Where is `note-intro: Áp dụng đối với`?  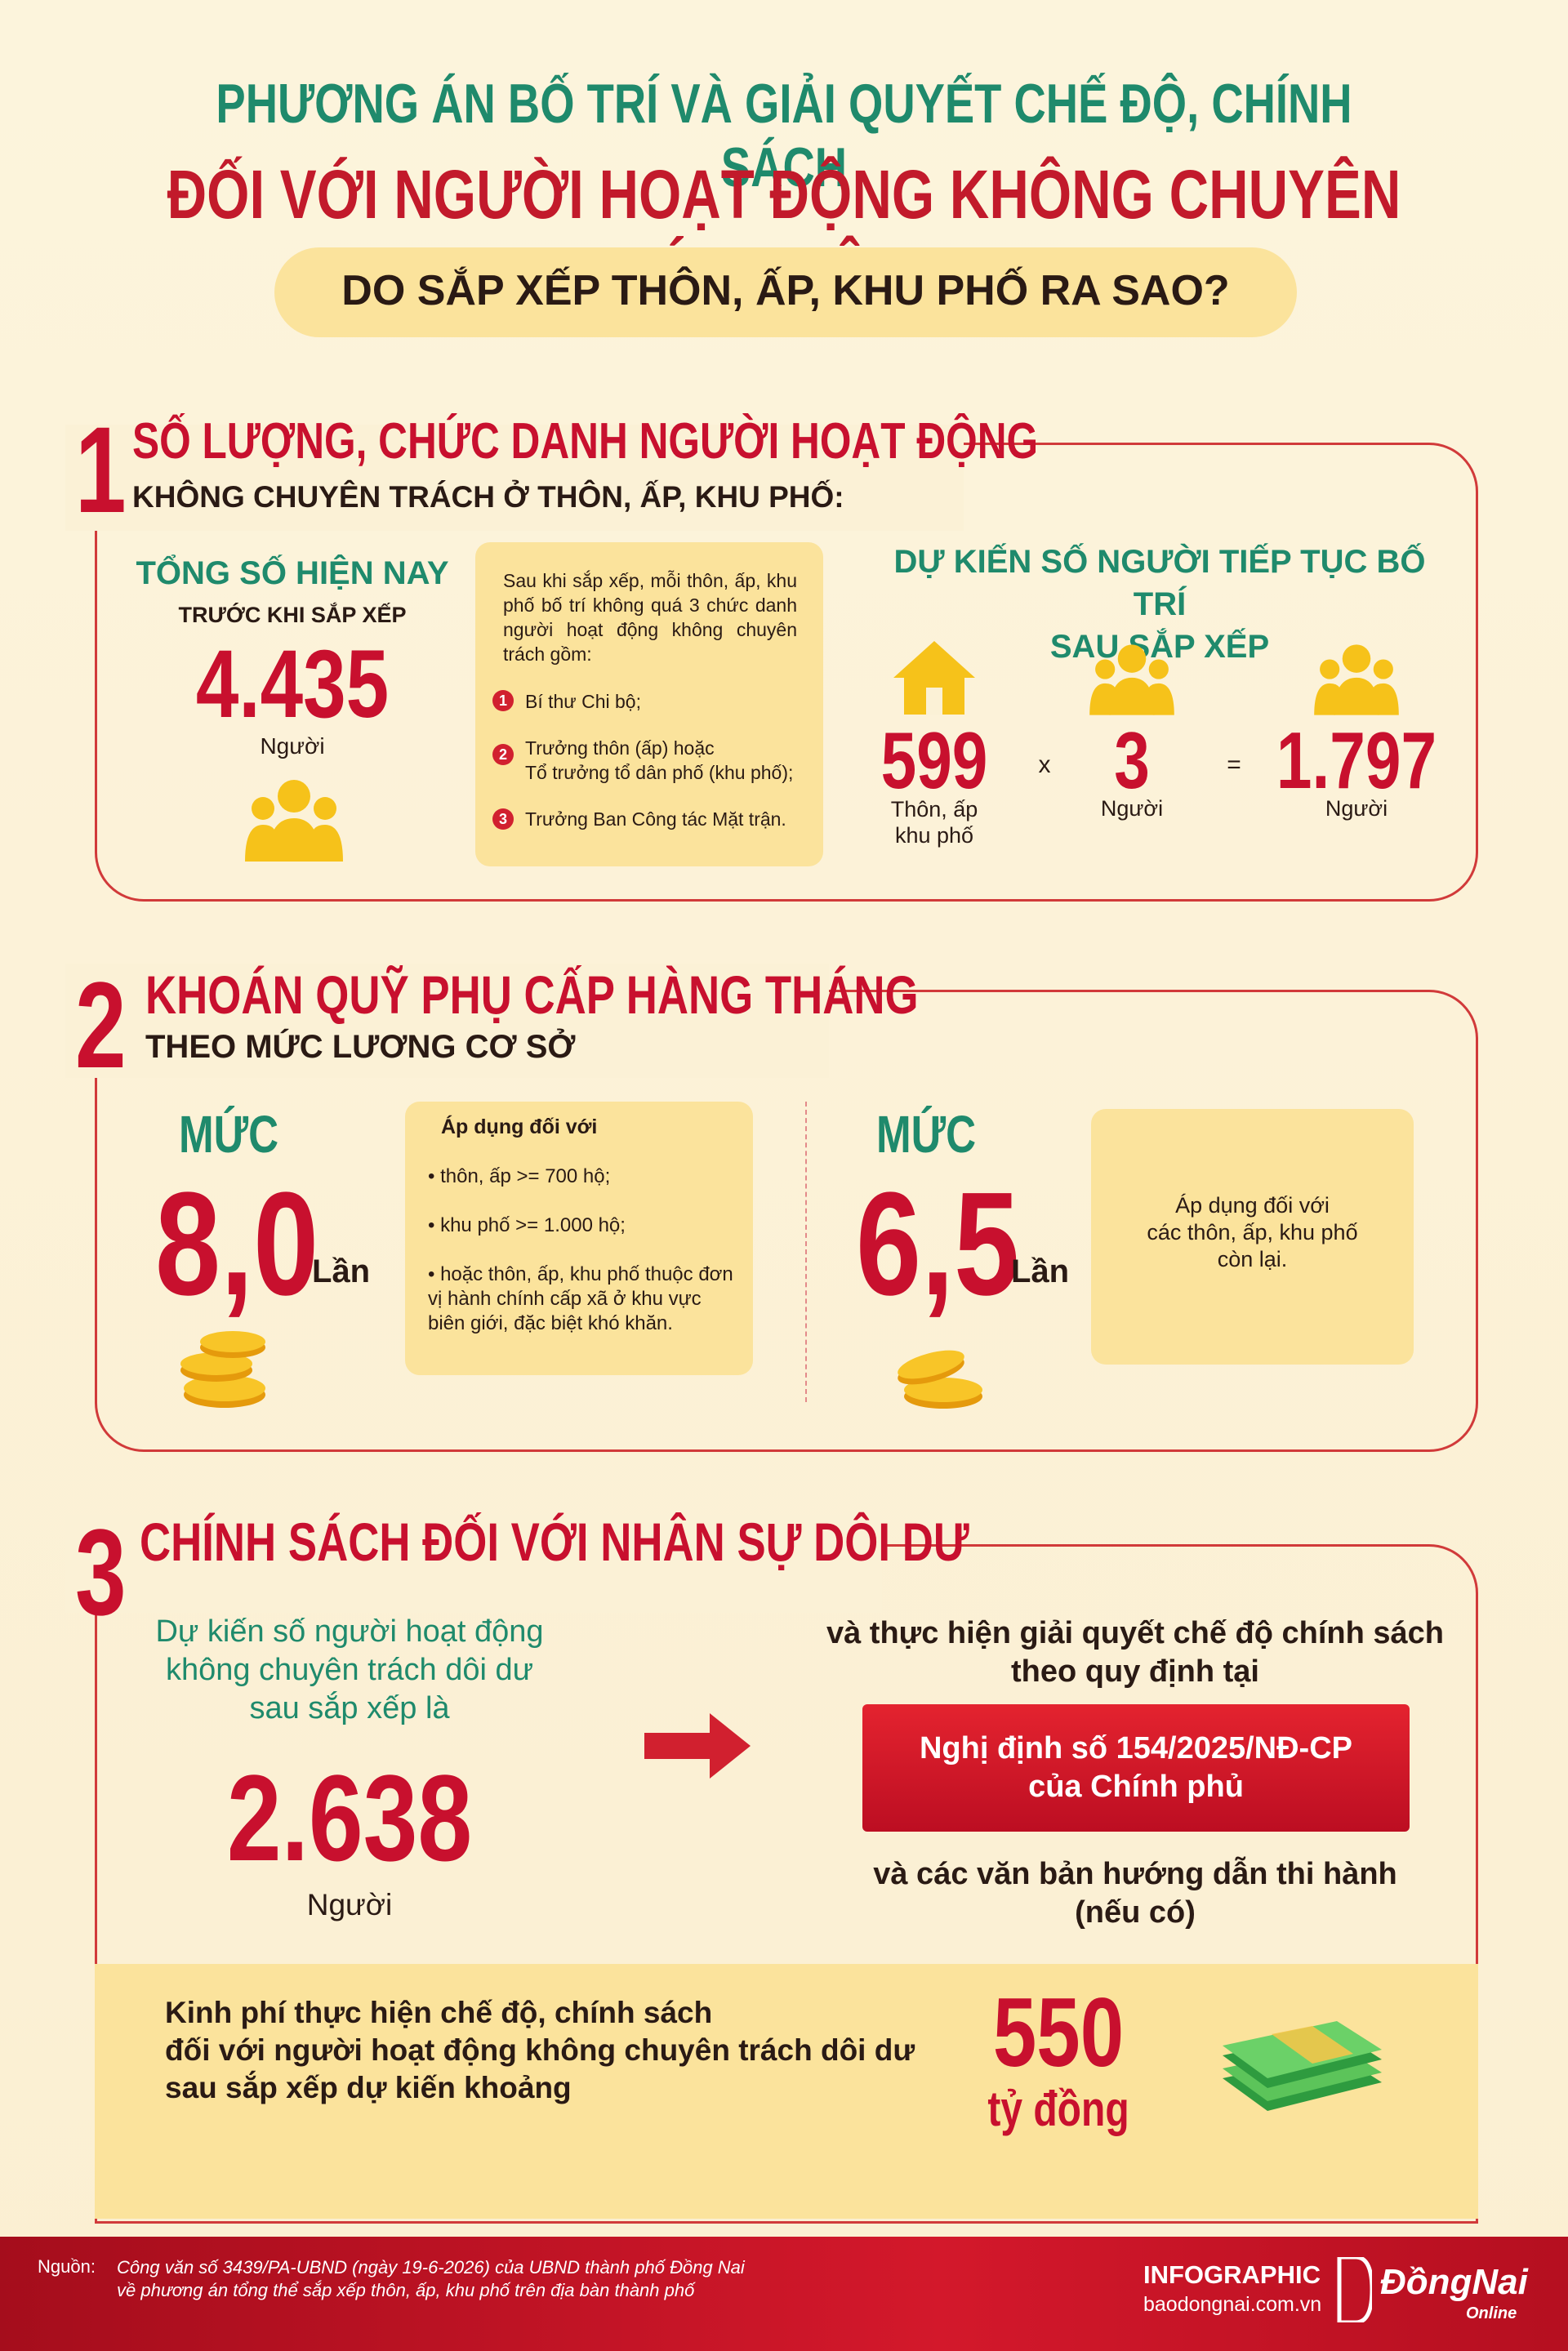
note-intro: Áp dụng đối với is located at coordinates (519, 1126).